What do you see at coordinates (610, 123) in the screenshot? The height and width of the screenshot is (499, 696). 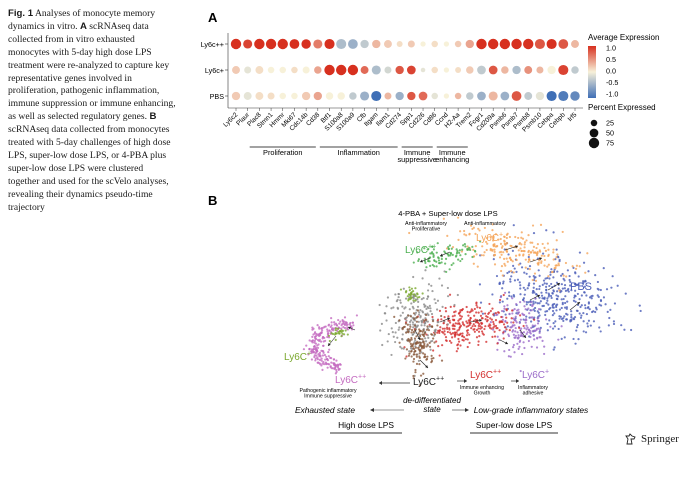 I see `legend-size-tick-0: 25` at bounding box center [610, 123].